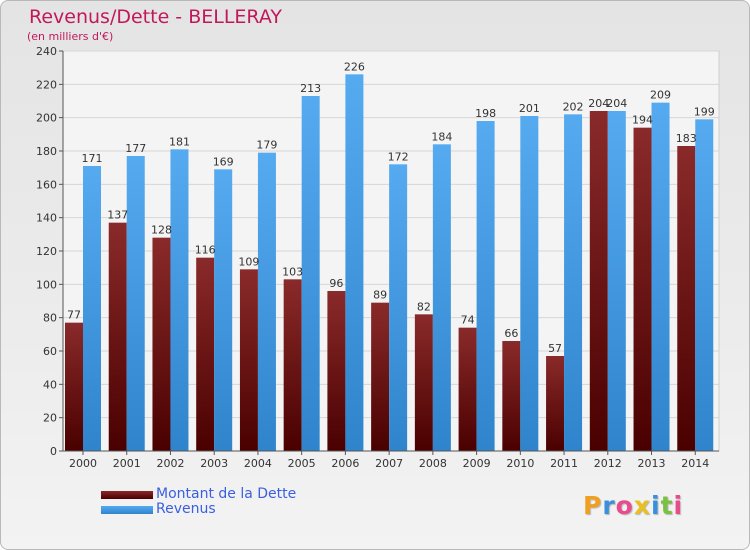 This screenshot has width=750, height=550. What do you see at coordinates (616, 103) in the screenshot?
I see `data-label-revenus: 204` at bounding box center [616, 103].